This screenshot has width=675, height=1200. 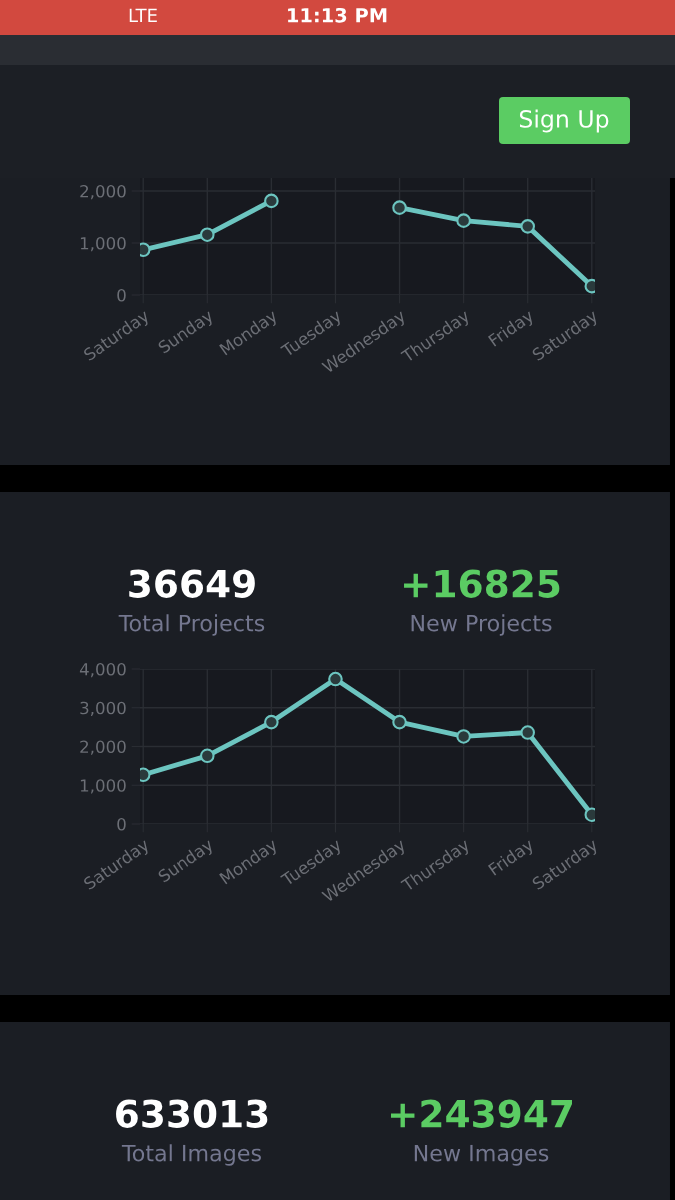 I want to click on text: +243947, so click(x=481, y=1113).